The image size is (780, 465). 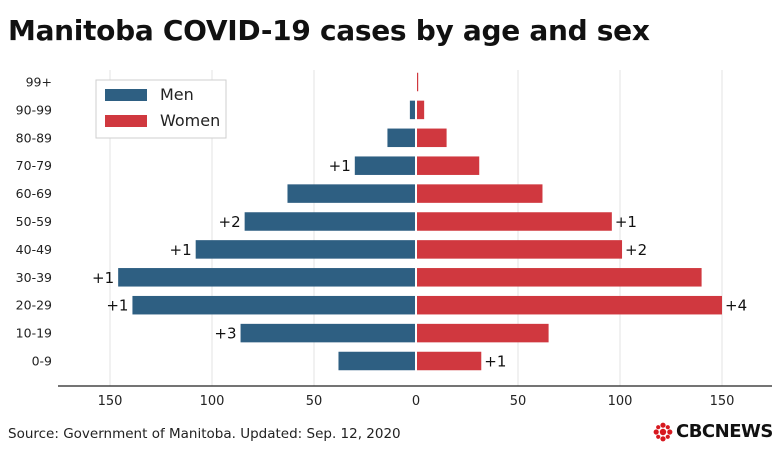 I want to click on women-new-cases-label: +2, so click(x=636, y=250).